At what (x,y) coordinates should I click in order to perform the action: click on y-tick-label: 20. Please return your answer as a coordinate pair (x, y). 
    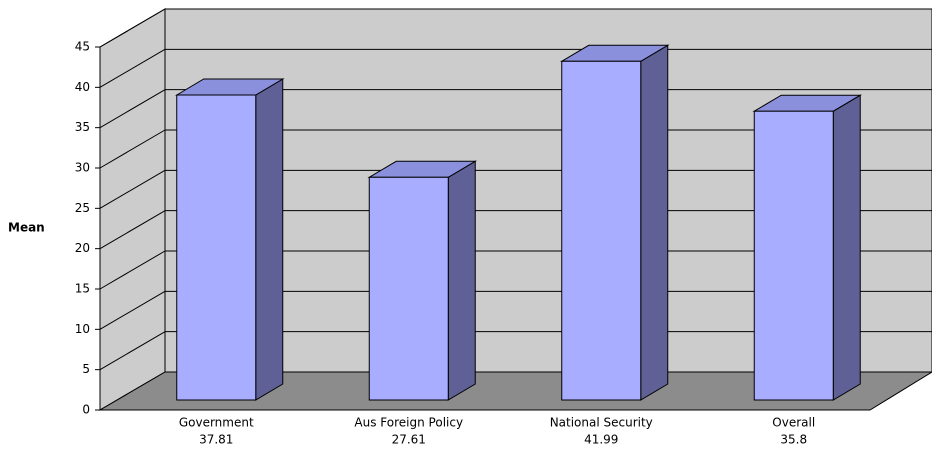
    Looking at the image, I should click on (82, 248).